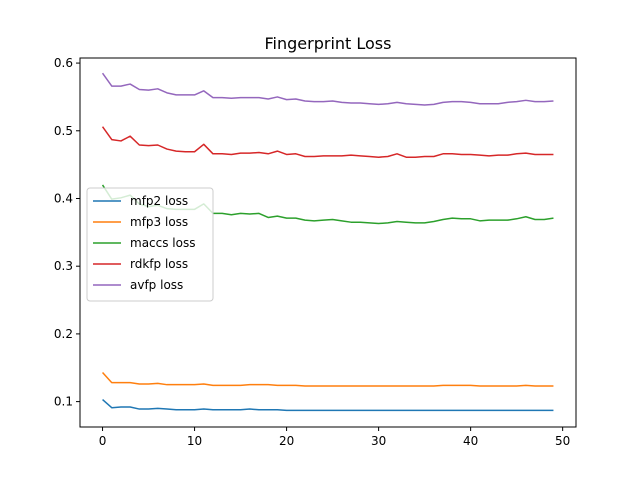 Image resolution: width=640 pixels, height=480 pixels. What do you see at coordinates (159, 201) in the screenshot?
I see `legend-label: mfp2 loss` at bounding box center [159, 201].